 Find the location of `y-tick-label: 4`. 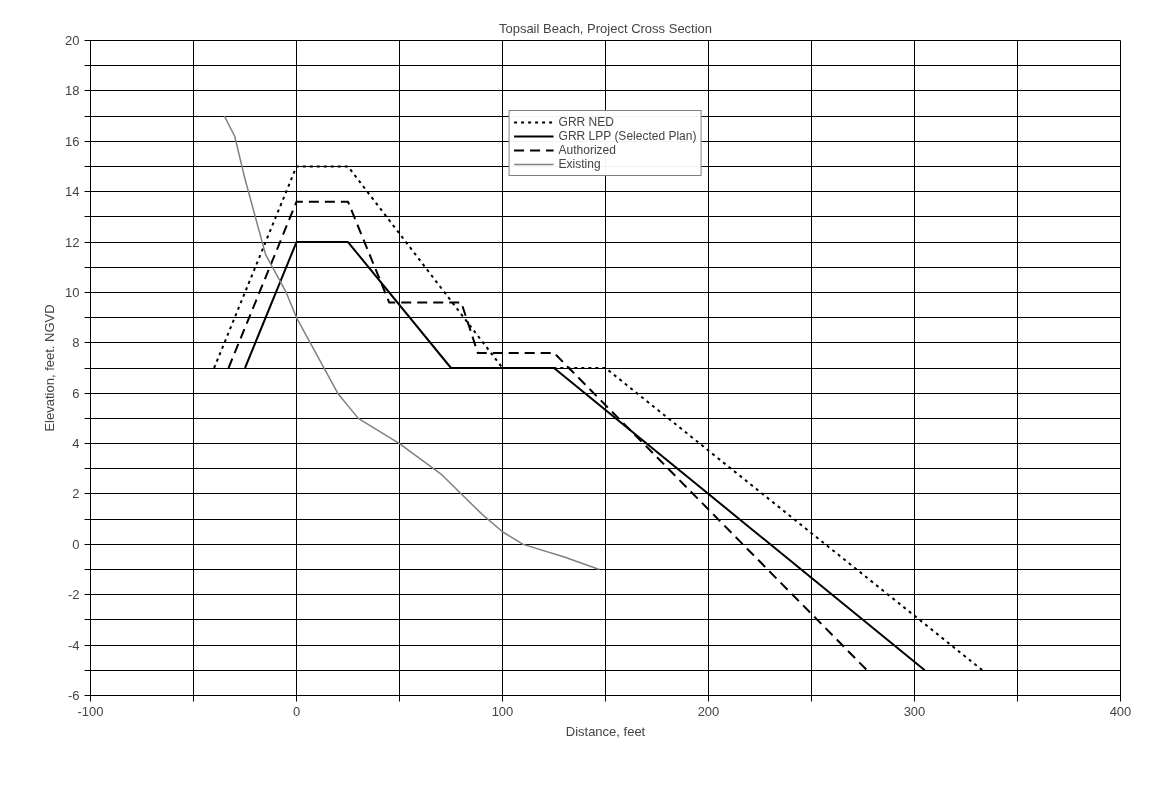

y-tick-label: 4 is located at coordinates (76, 444).